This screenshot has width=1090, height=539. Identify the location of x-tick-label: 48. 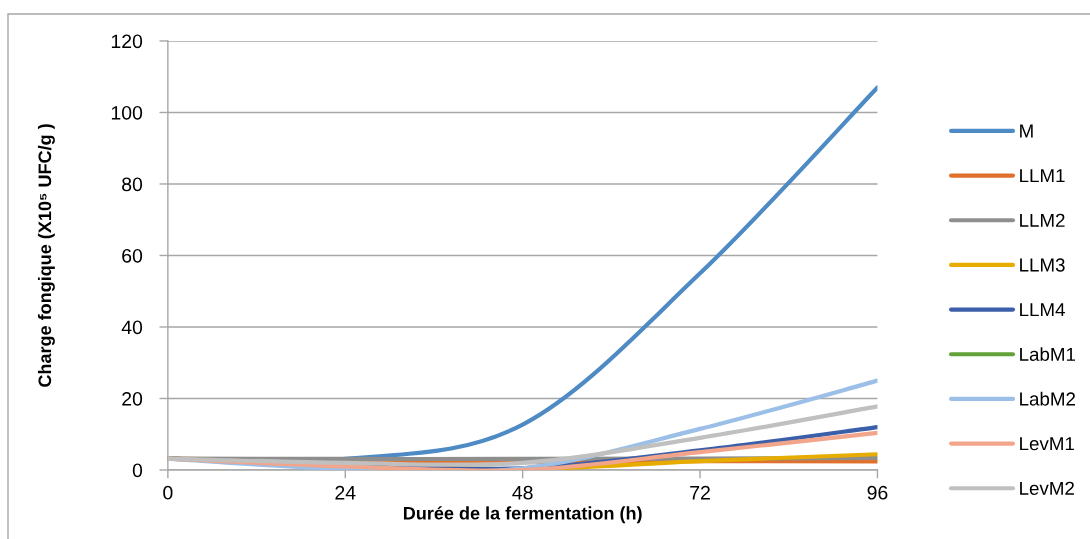
(522, 492).